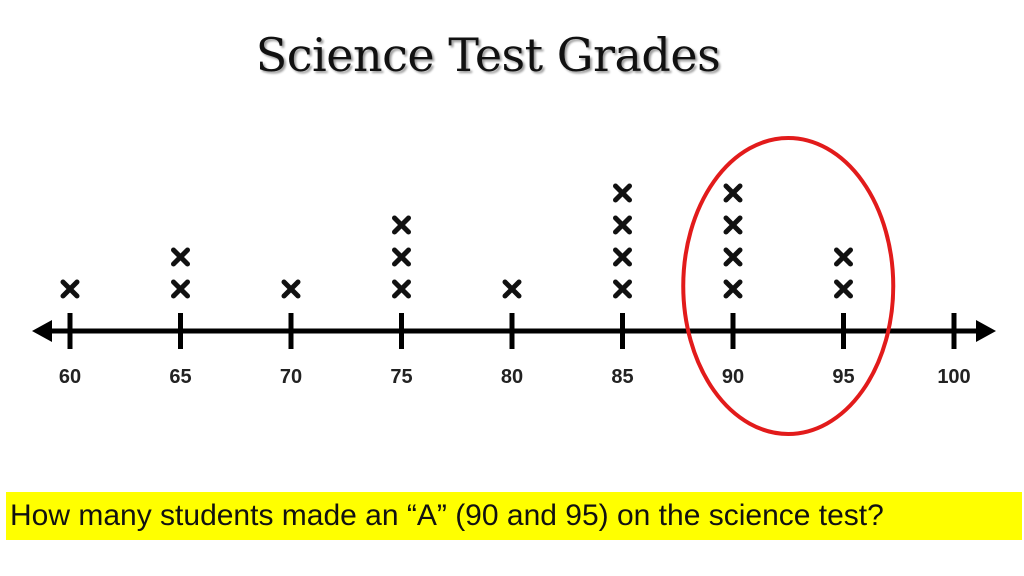 The height and width of the screenshot is (576, 1024). What do you see at coordinates (401, 377) in the screenshot?
I see `tick-label: 75` at bounding box center [401, 377].